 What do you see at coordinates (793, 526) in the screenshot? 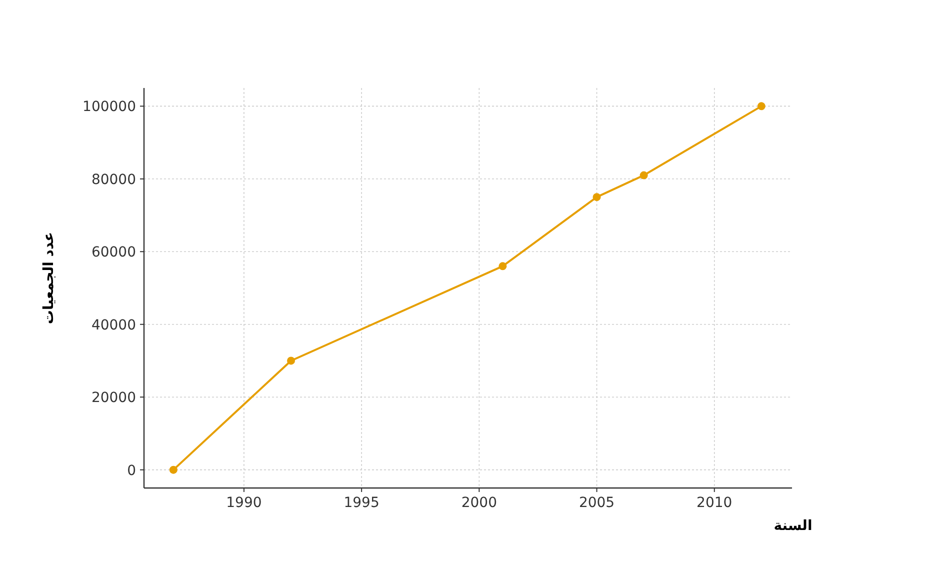
I see `x-axis-title: السنة` at bounding box center [793, 526].